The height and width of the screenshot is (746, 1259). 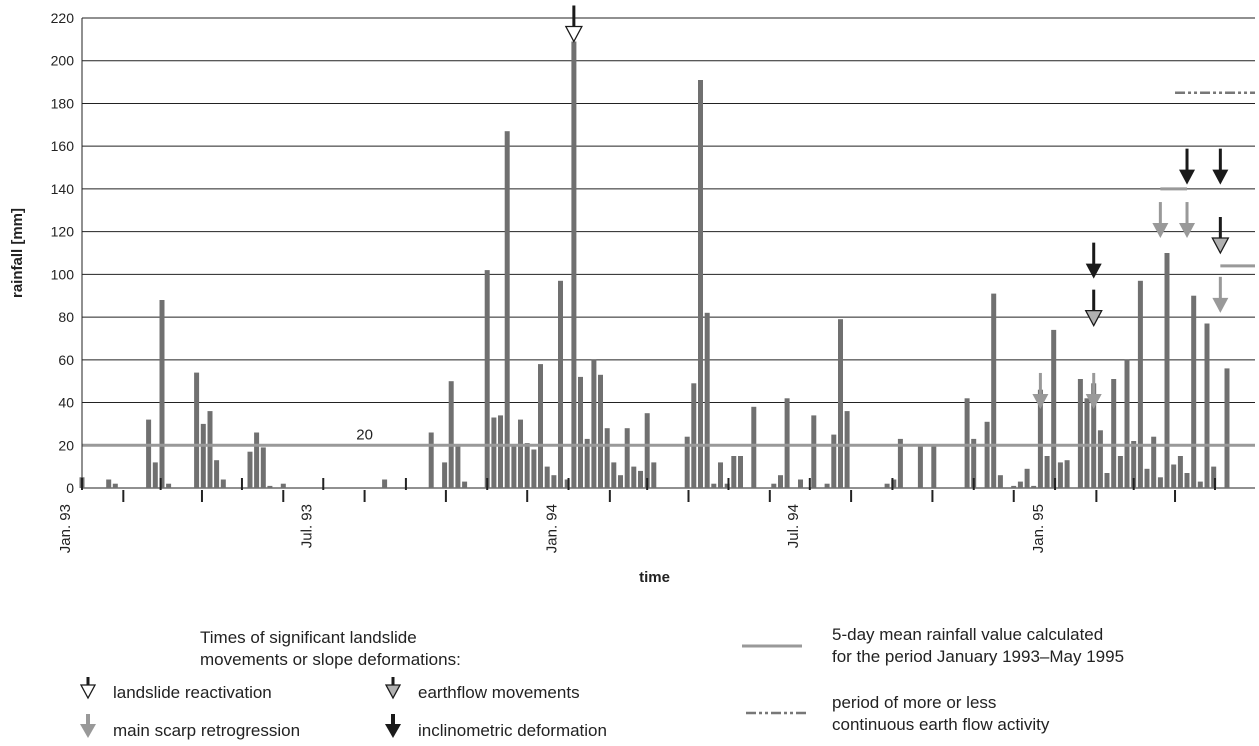 I want to click on activity-period-legend-swatch, so click(x=776, y=713).